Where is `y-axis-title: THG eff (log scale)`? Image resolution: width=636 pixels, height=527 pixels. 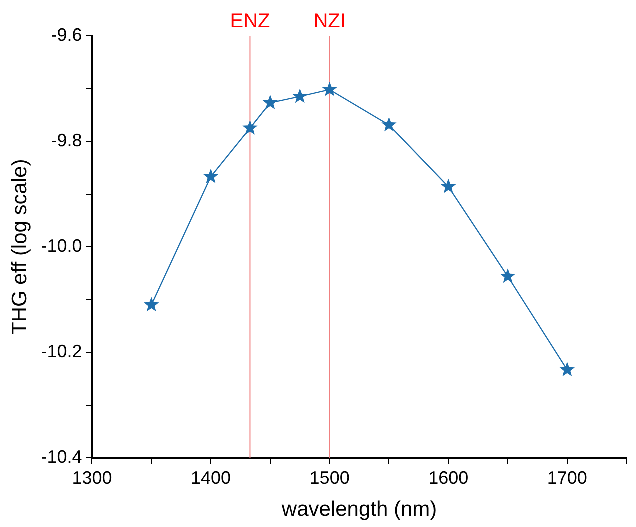
y-axis-title: THG eff (log scale) is located at coordinates (20, 247).